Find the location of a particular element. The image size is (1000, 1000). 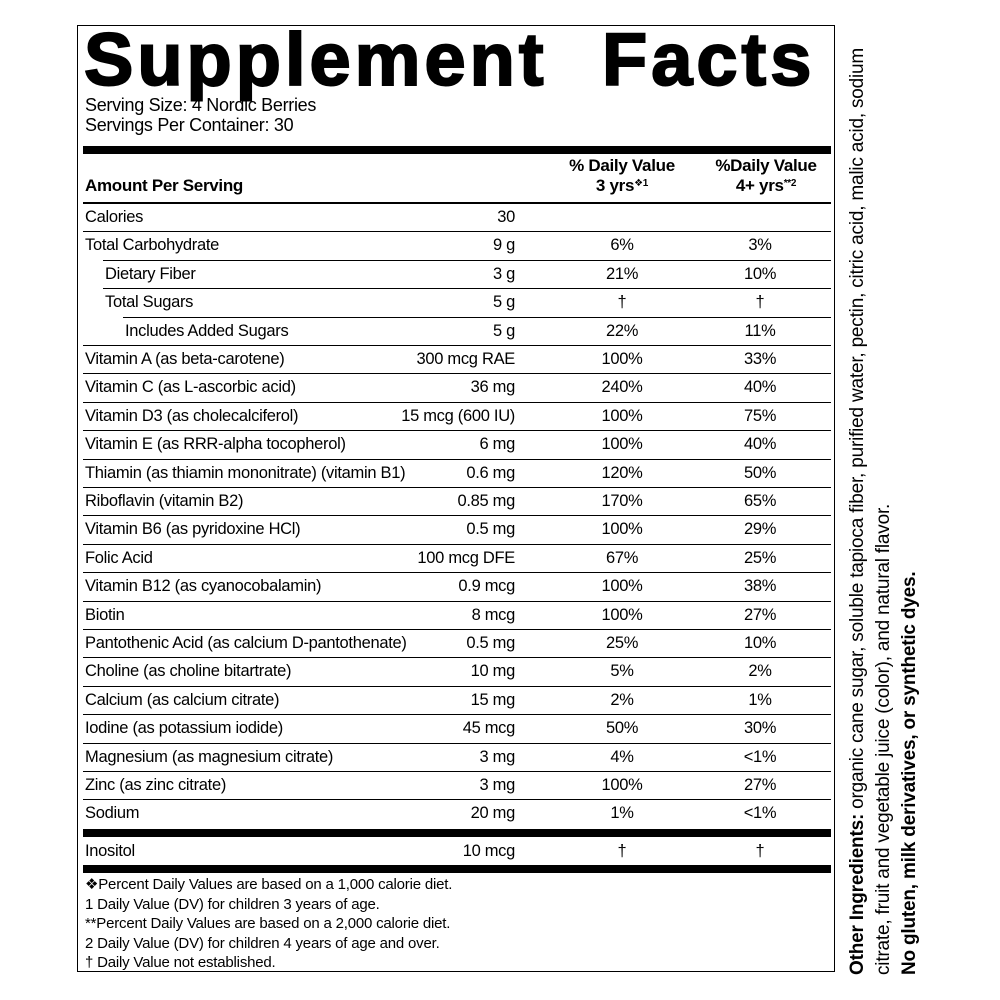

amount: 100 mcg DFE is located at coordinates (466, 557).